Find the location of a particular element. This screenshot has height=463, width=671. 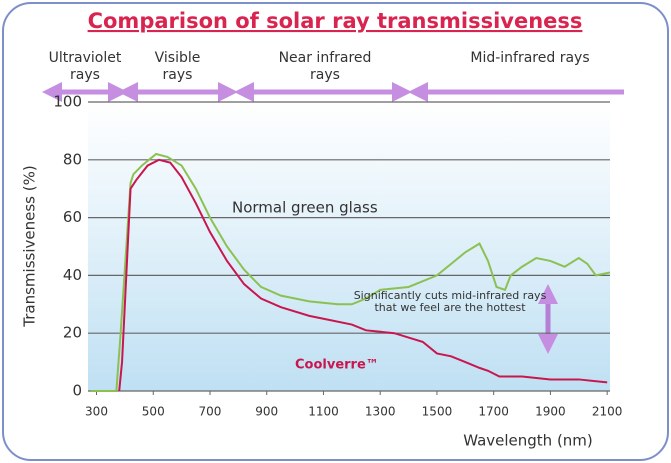

x-tick-label: 500 is located at coordinates (153, 412).